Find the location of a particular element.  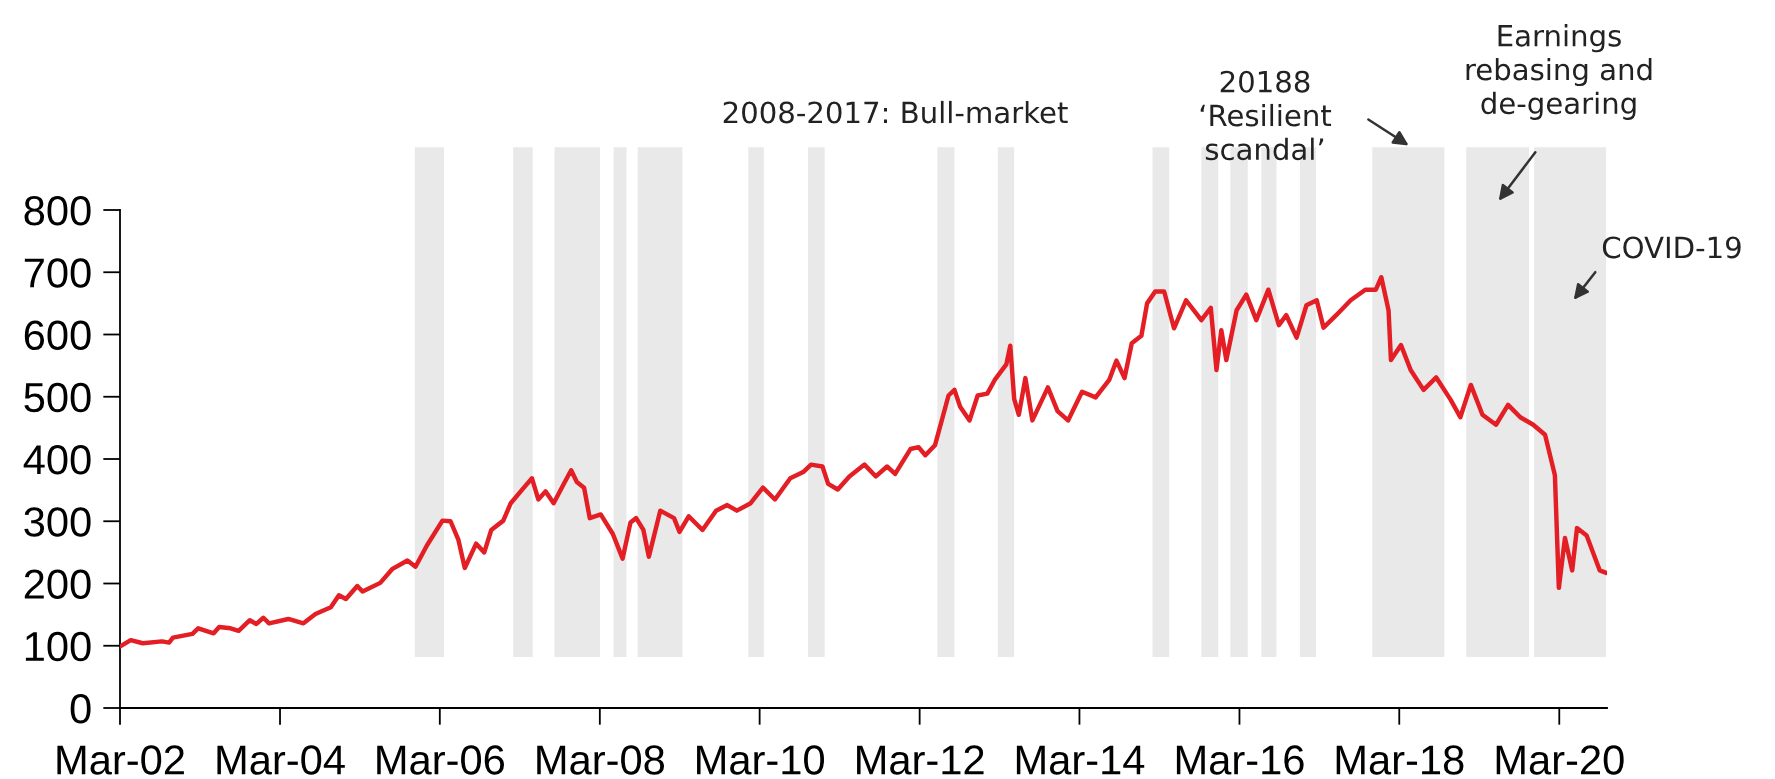

y-tick-label: 600 is located at coordinates (57, 335).